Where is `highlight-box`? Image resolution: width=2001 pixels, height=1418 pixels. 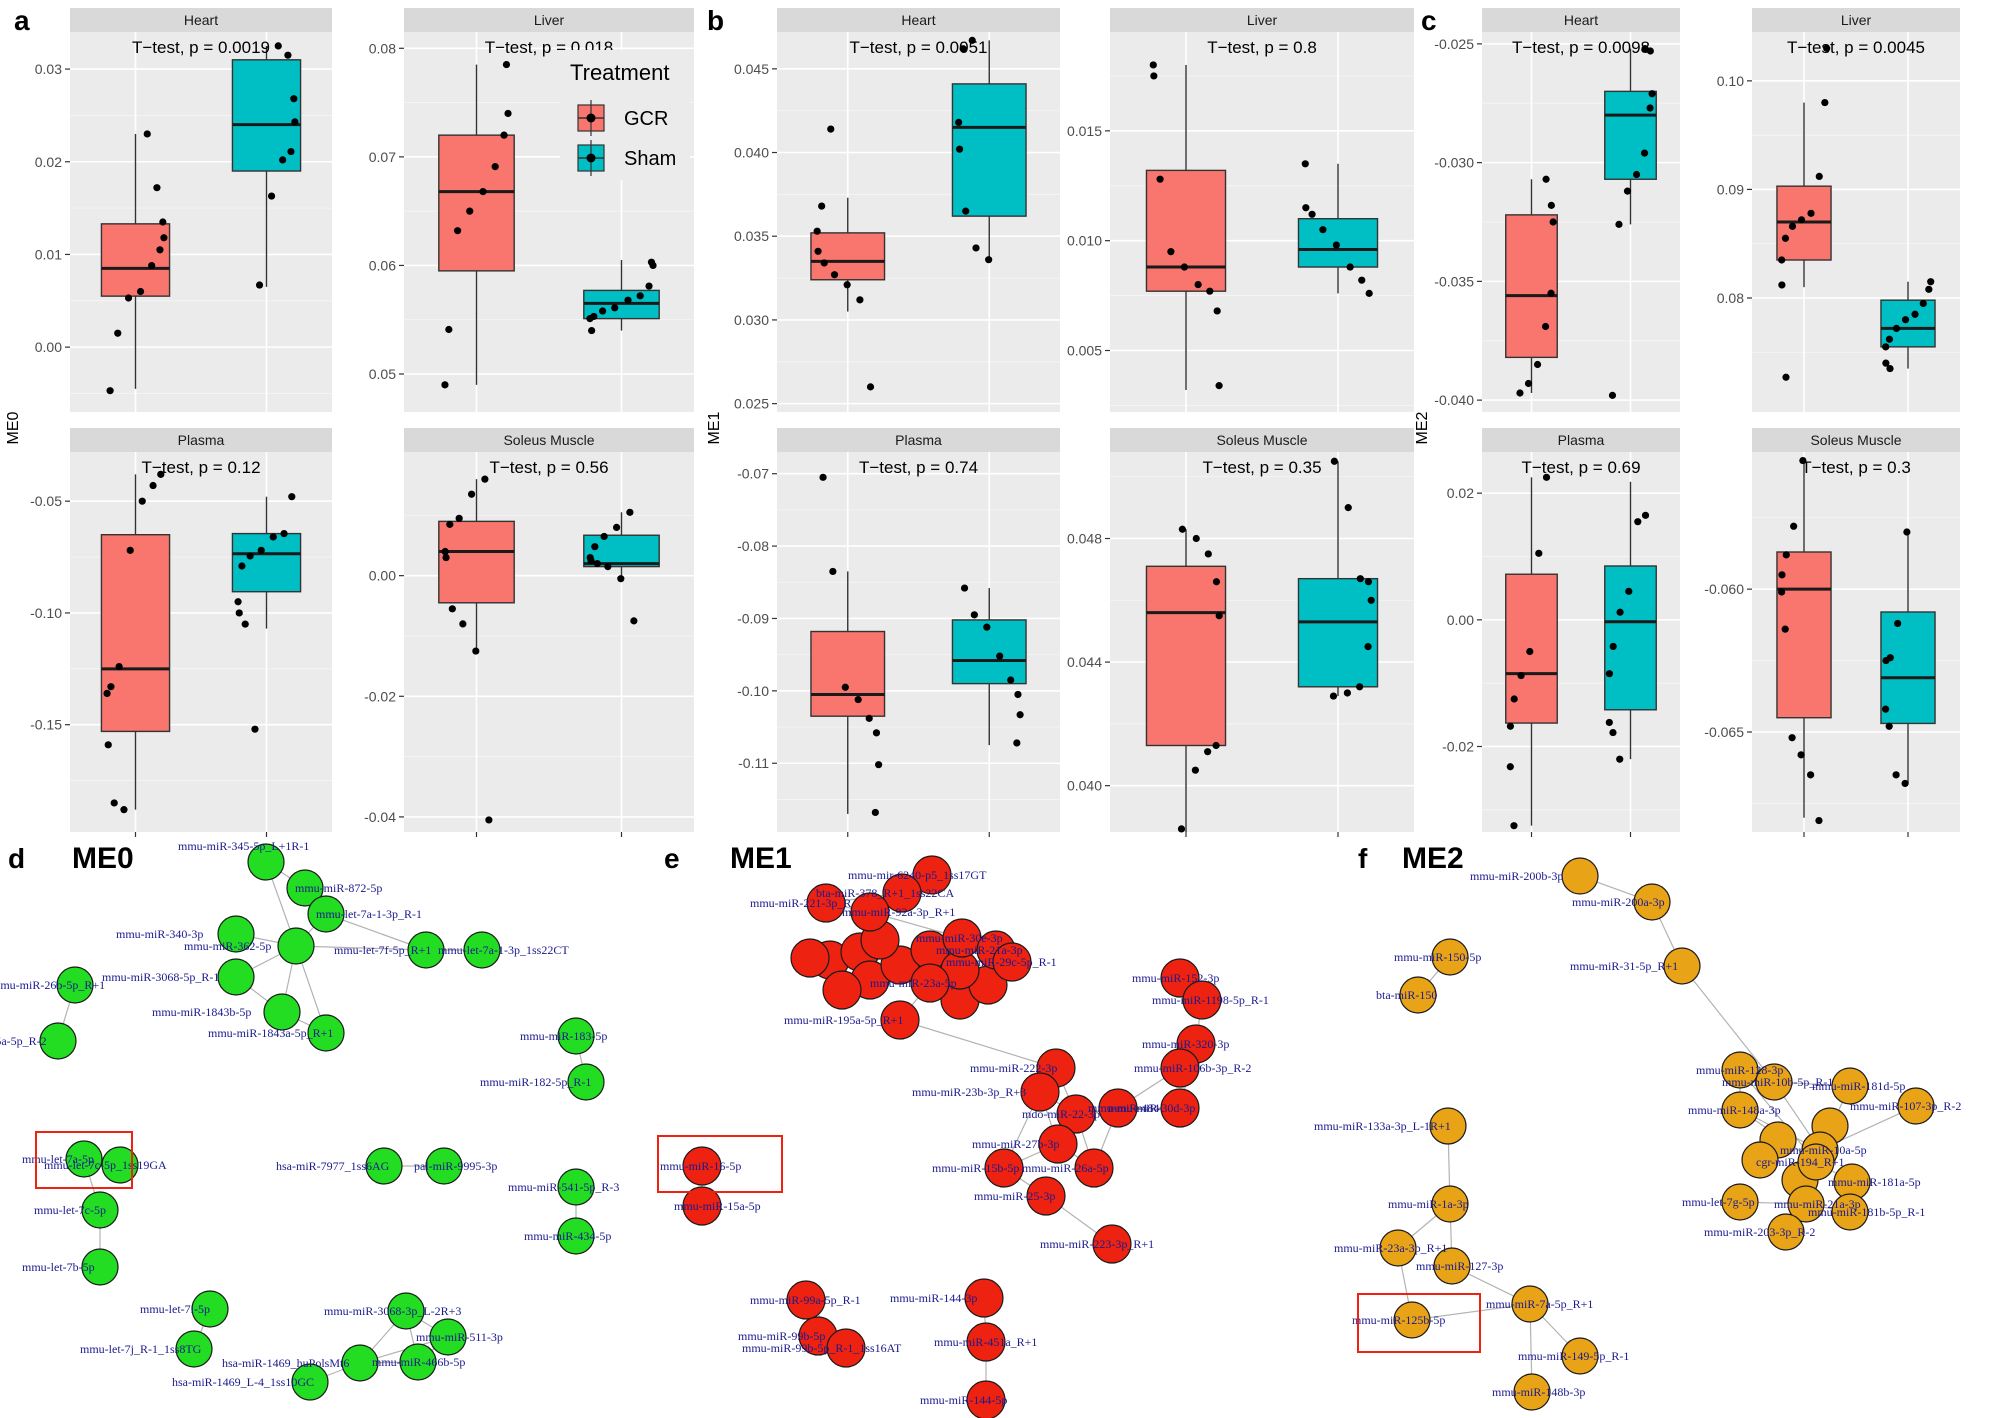
highlight-box is located at coordinates (720, 1164).